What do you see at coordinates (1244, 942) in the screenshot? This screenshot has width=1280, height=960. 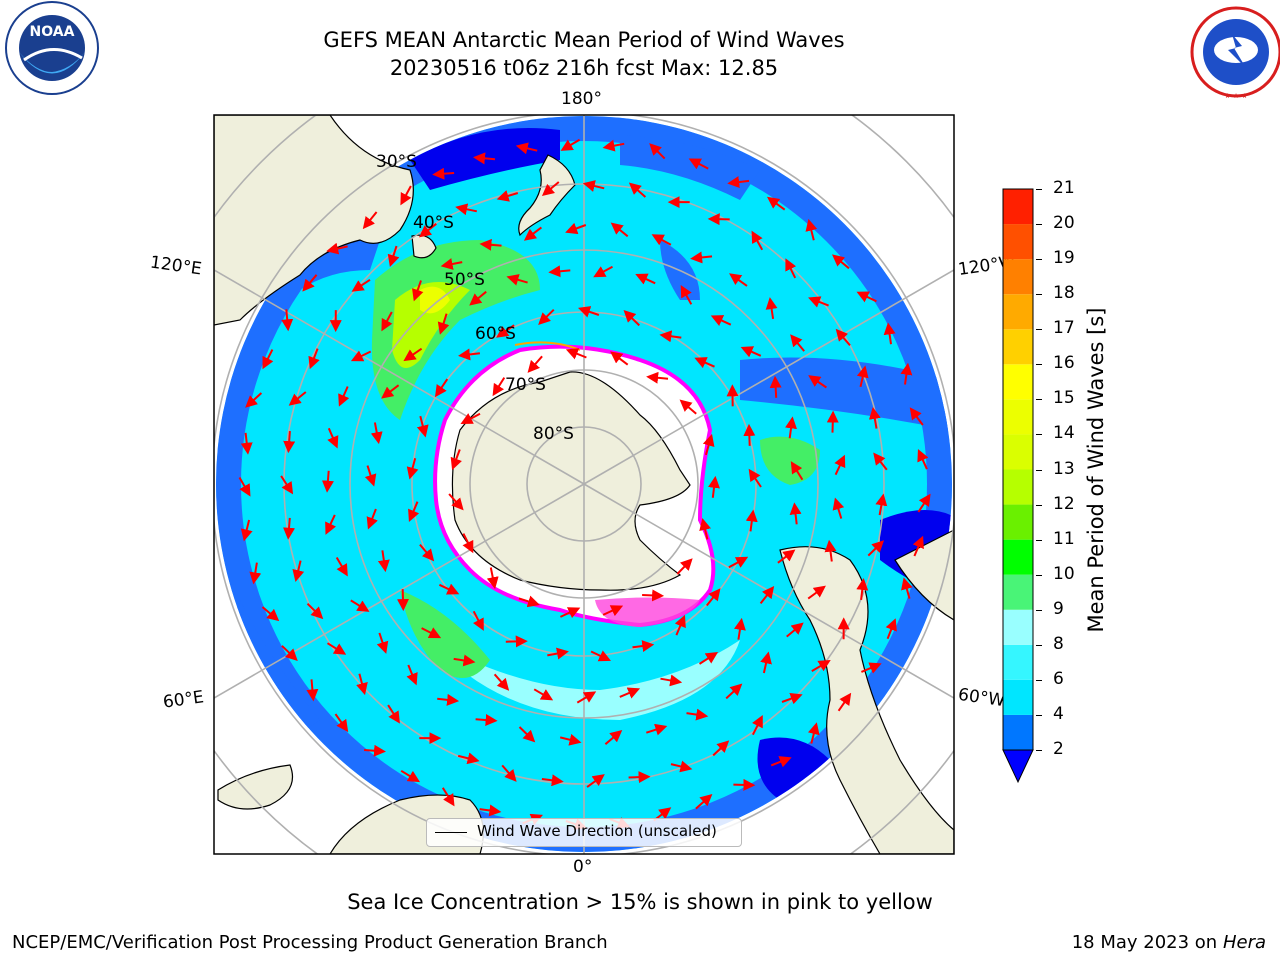 I see `credit-machine: Hera` at bounding box center [1244, 942].